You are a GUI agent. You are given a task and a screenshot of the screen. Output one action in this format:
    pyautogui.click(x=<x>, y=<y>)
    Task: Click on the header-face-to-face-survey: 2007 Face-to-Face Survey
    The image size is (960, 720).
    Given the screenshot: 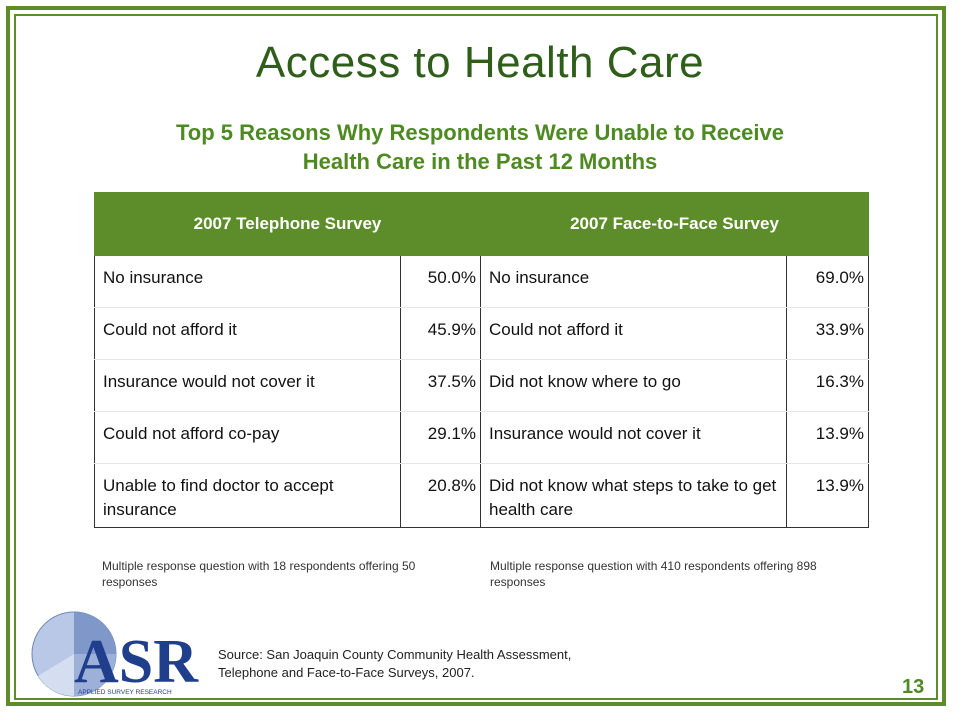 What is the action you would take?
    pyautogui.click(x=674, y=224)
    